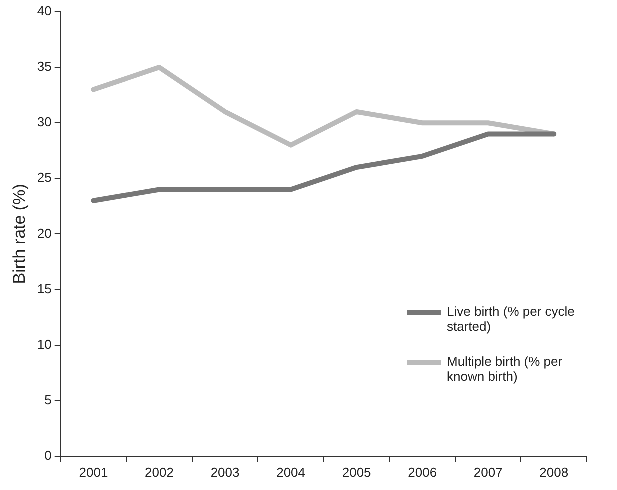 The width and height of the screenshot is (617, 490). I want to click on x-tick-label: 2003, so click(225, 472).